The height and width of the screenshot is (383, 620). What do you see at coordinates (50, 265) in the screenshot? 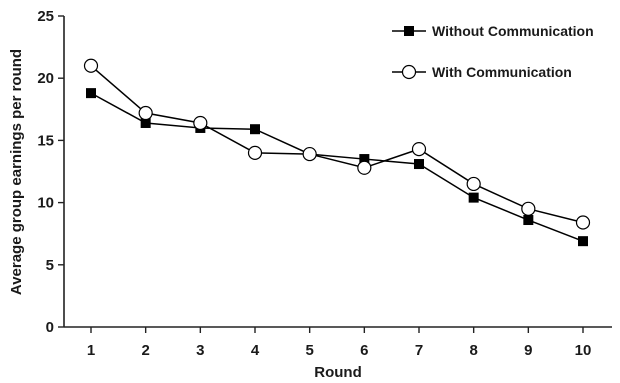
I see `y-tick-label: 5` at bounding box center [50, 265].